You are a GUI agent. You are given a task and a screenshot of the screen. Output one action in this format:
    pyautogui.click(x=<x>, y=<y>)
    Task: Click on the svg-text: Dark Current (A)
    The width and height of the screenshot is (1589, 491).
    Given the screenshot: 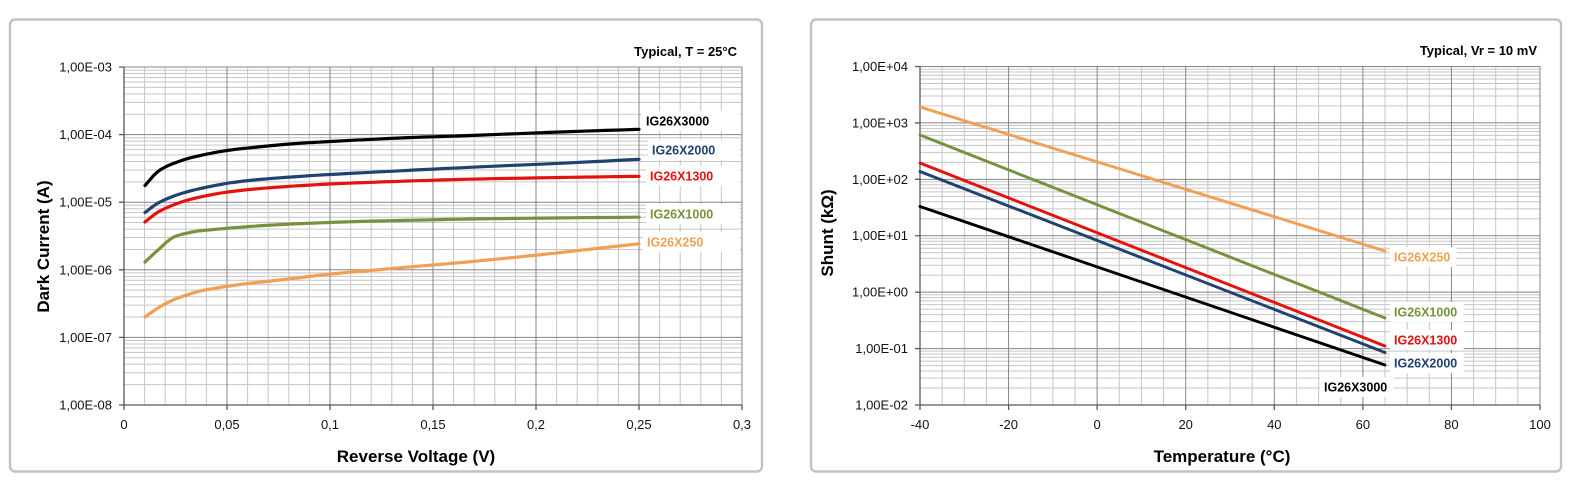 What is the action you would take?
    pyautogui.click(x=43, y=246)
    